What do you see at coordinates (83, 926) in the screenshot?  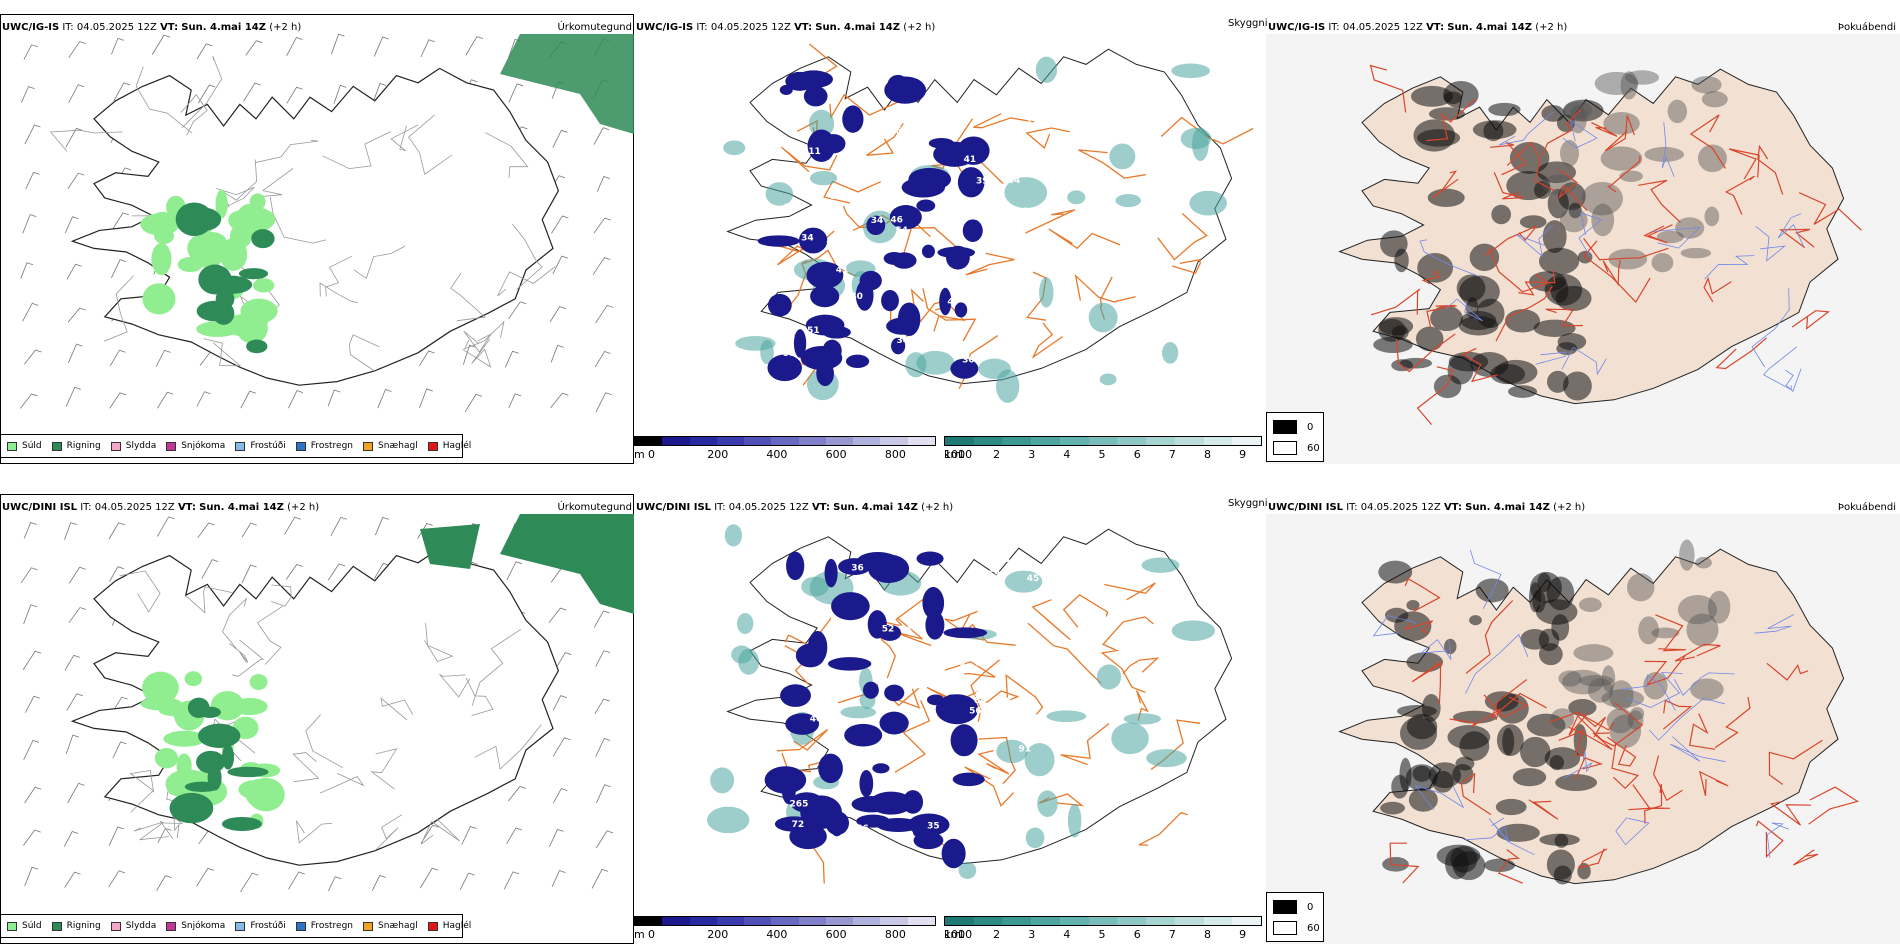 I see `legend-label: Rigning` at bounding box center [83, 926].